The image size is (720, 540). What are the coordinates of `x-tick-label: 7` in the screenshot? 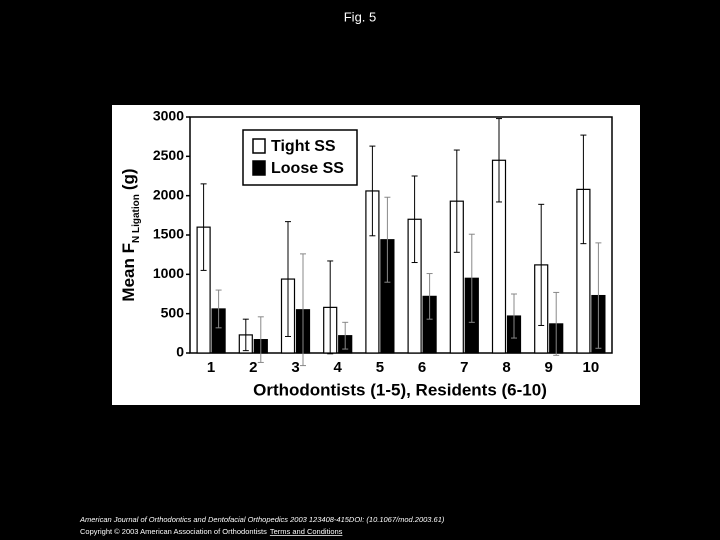 It's located at (464, 367).